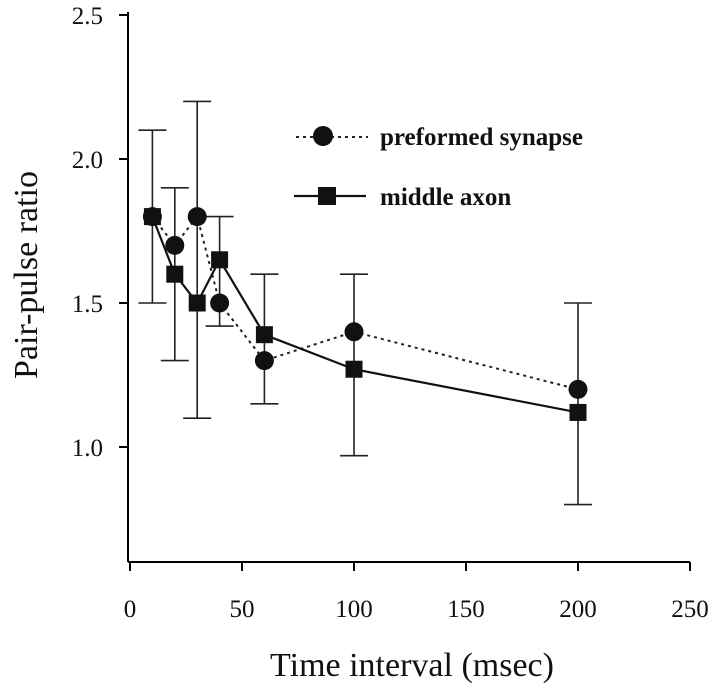 The width and height of the screenshot is (720, 690). Describe the element at coordinates (242, 609) in the screenshot. I see `x-tick-label-50: 50` at that location.